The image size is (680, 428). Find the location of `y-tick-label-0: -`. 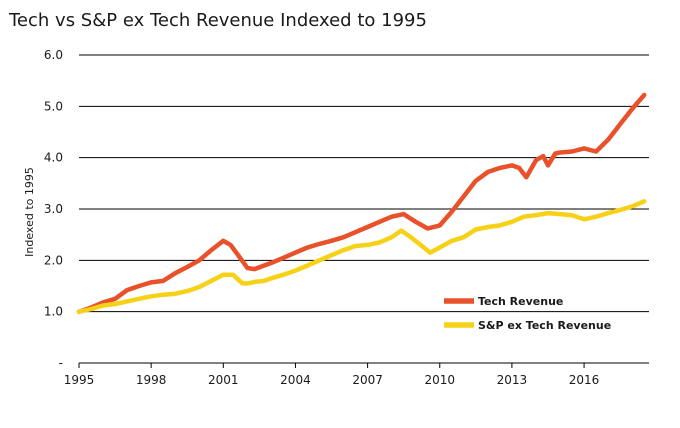

y-tick-label-0: - is located at coordinates (61, 363).